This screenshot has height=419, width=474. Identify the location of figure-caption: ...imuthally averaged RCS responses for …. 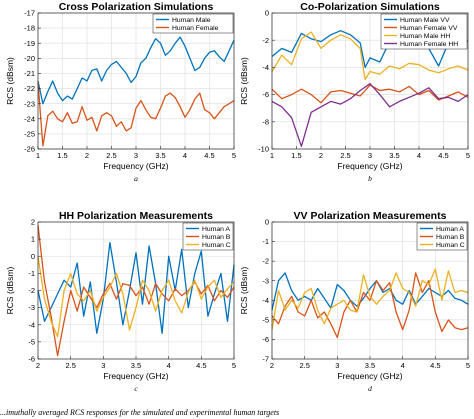
(139, 412).